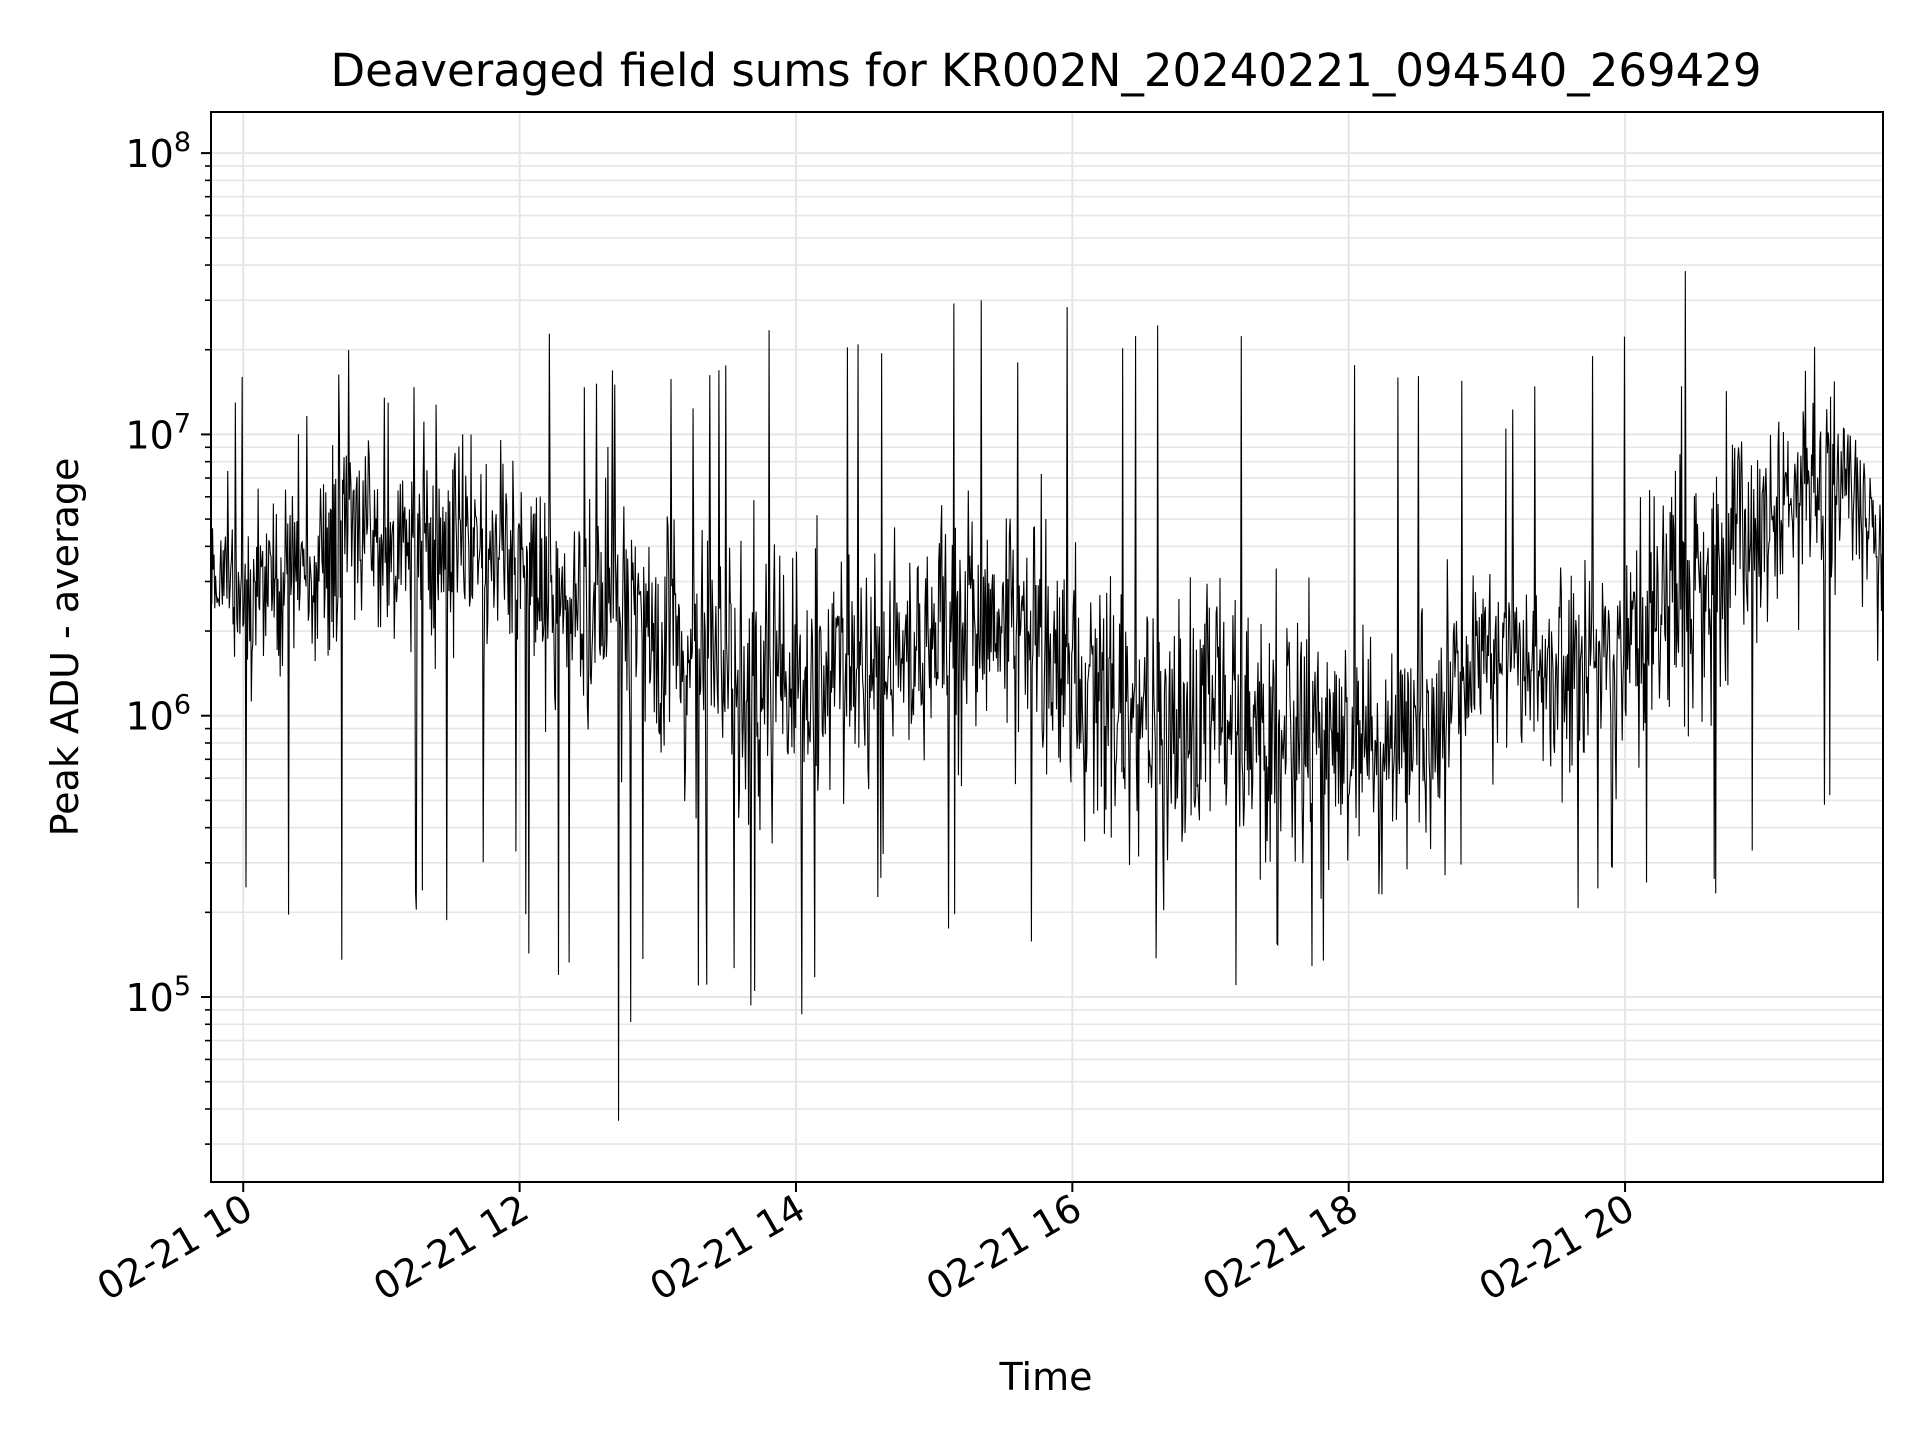 The image size is (1920, 1440). Describe the element at coordinates (65, 647) in the screenshot. I see `y-axis-label: Peak ADU - average` at that location.